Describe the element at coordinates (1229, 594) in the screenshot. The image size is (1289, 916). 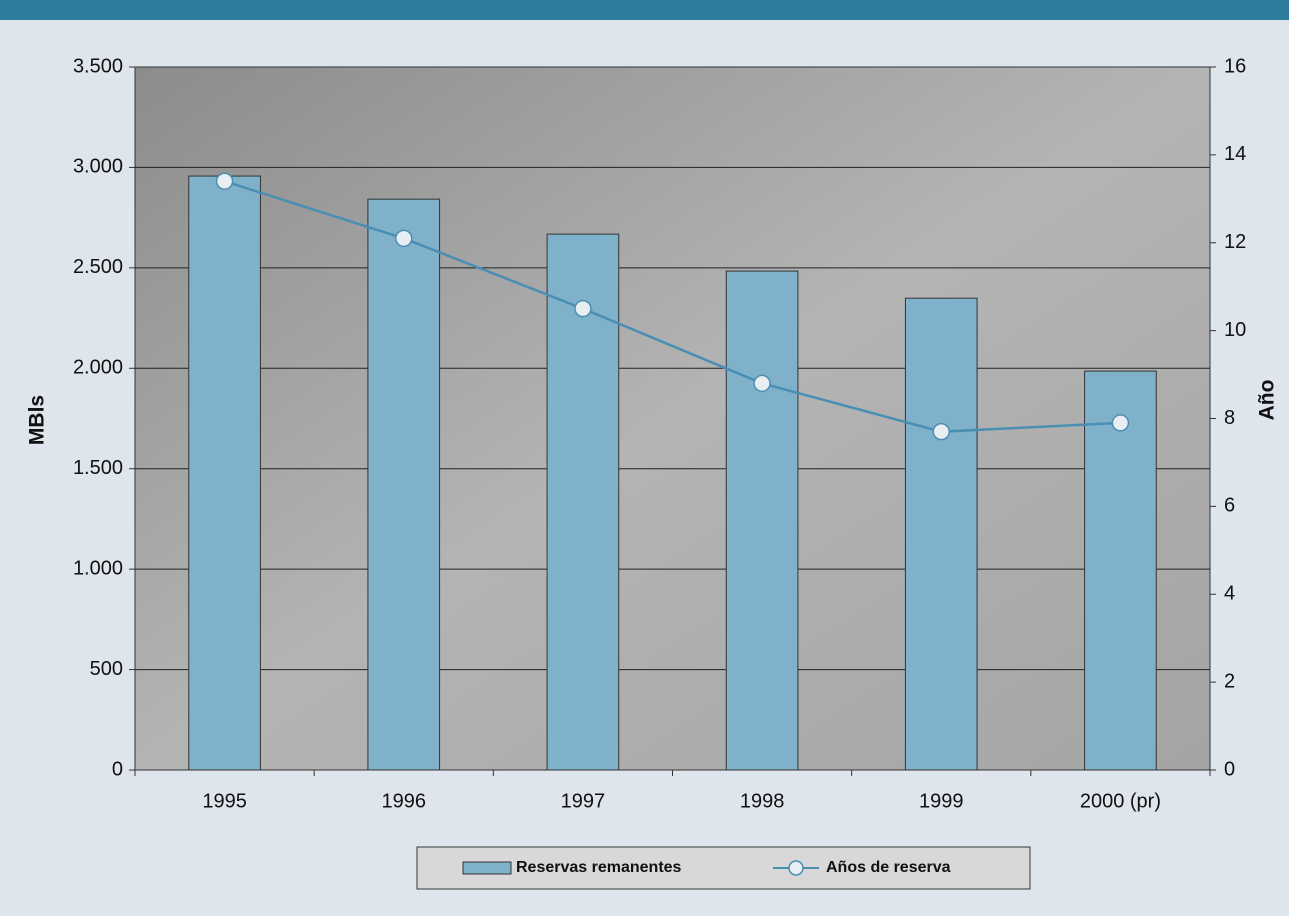
I see `y2-tick-label: 4` at that location.